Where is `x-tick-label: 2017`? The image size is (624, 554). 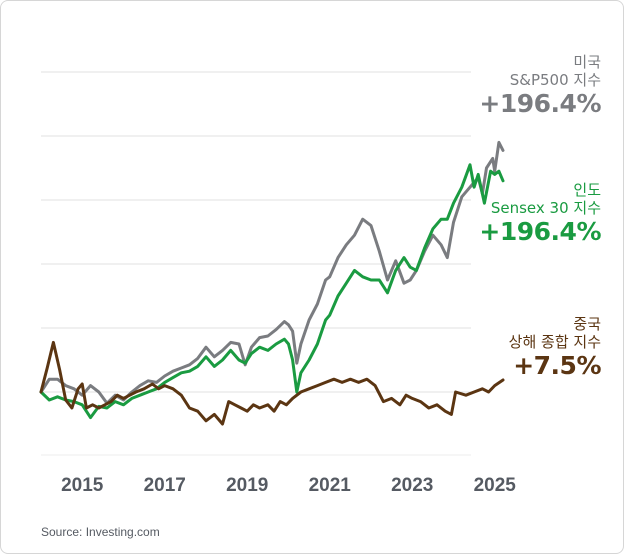
x-tick-label: 2017 is located at coordinates (165, 485).